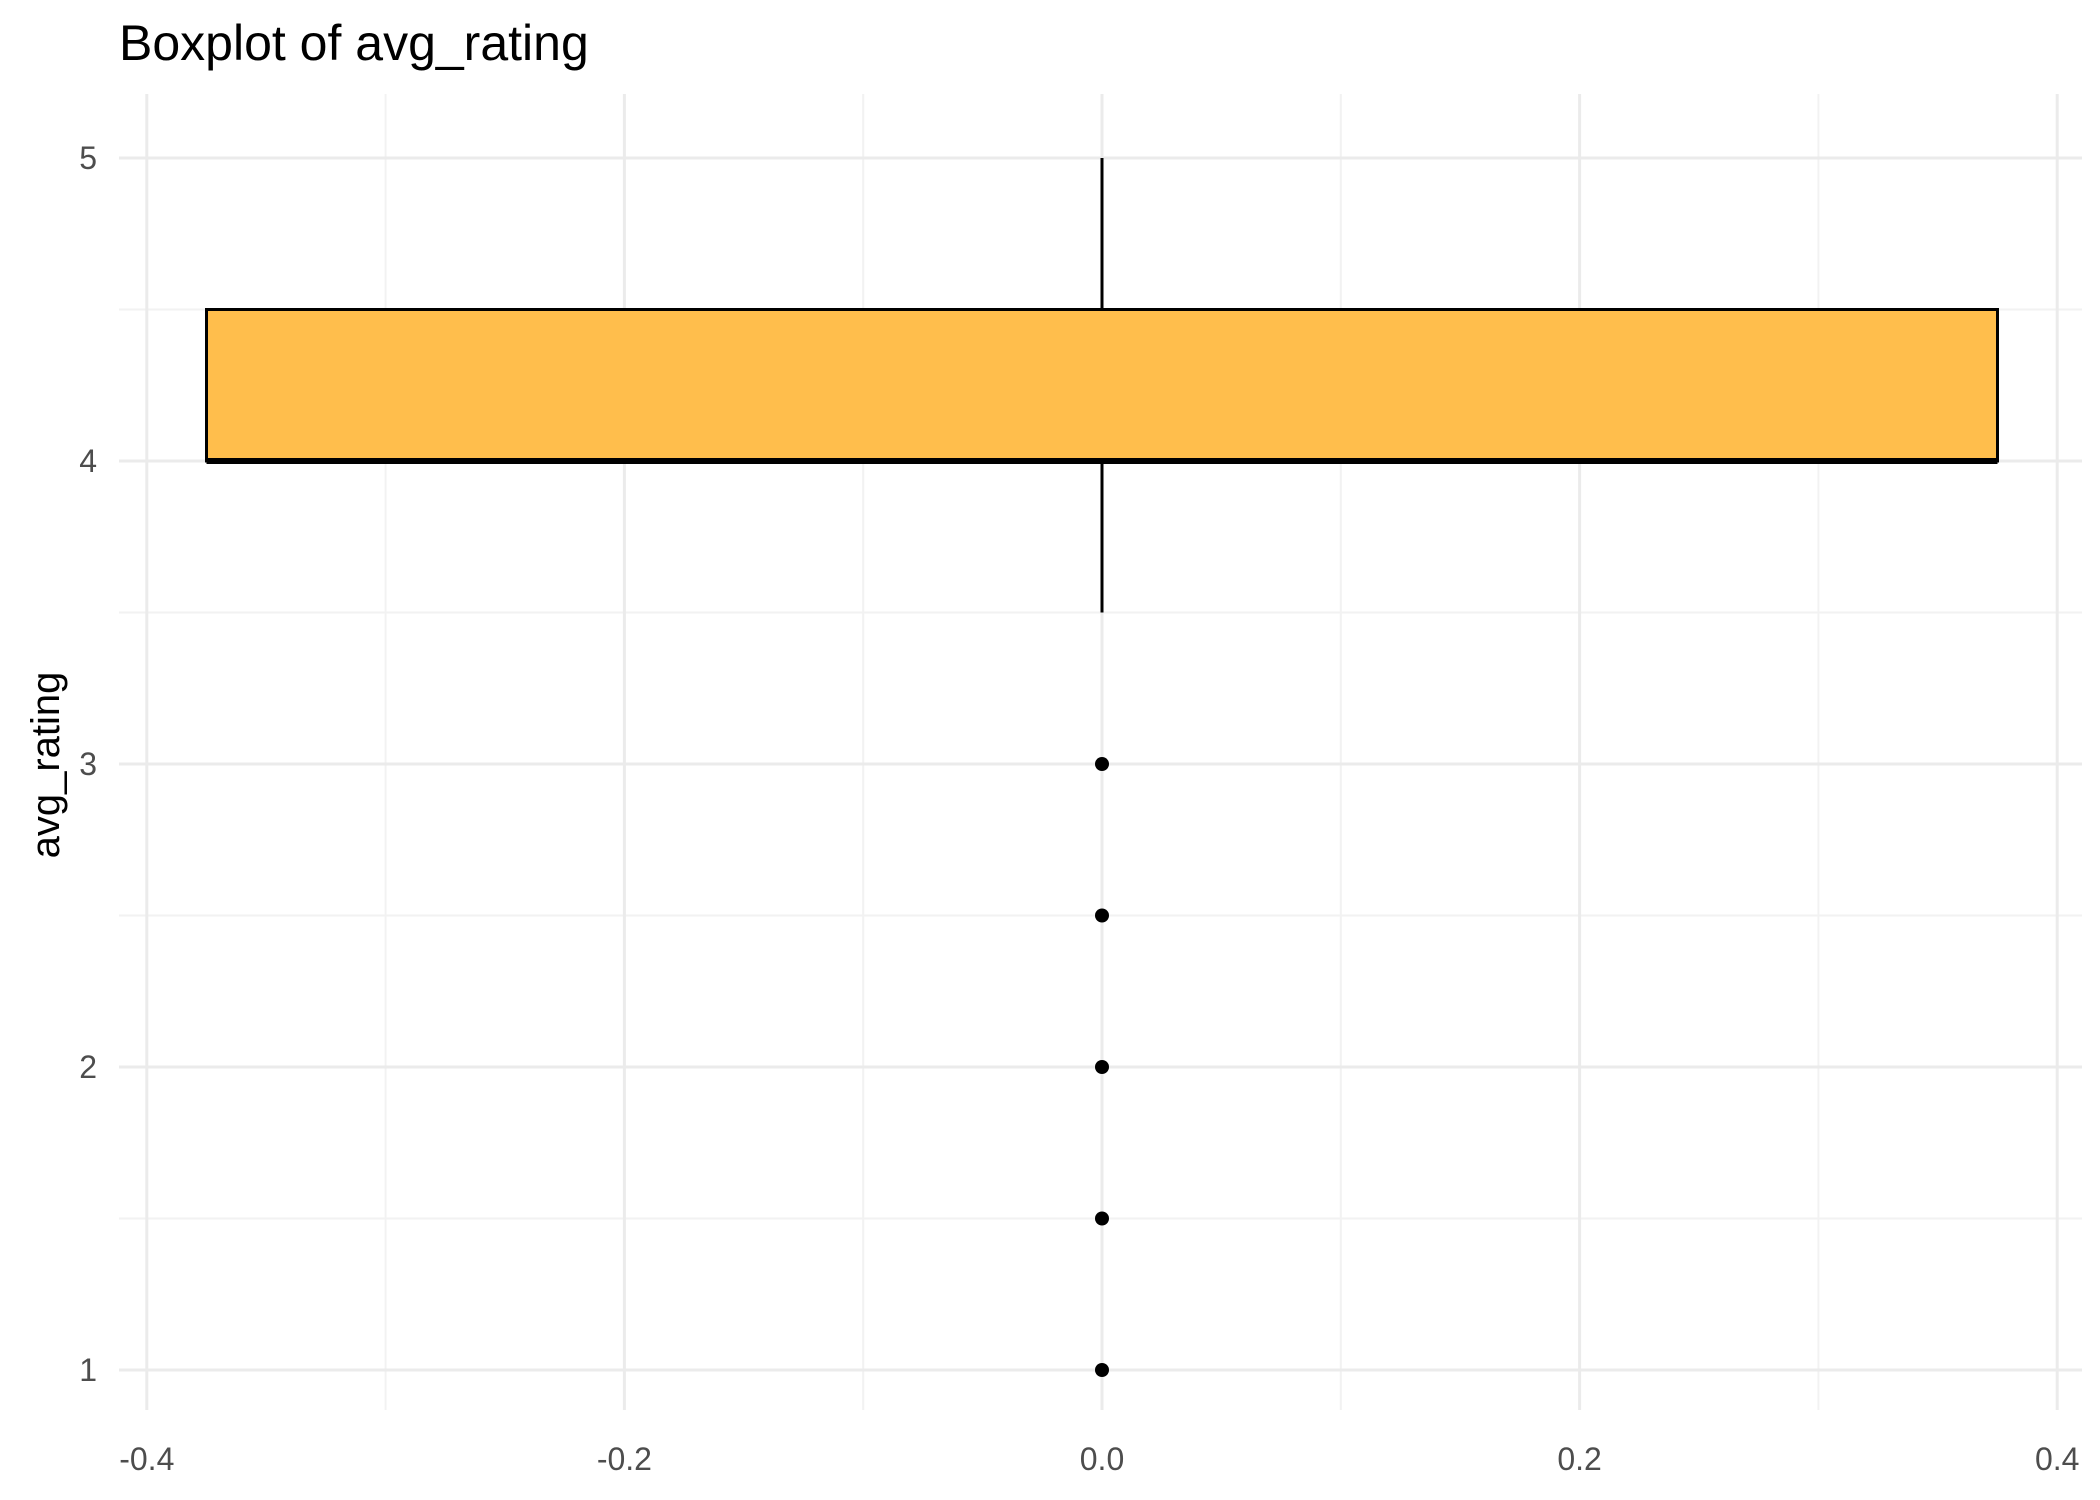 The height and width of the screenshot is (1500, 2100). I want to click on x-tick-label: 0.2, so click(1579, 1459).